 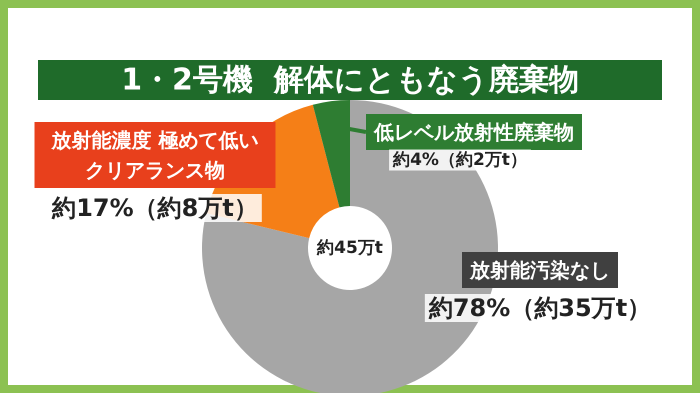 What do you see at coordinates (154, 208) in the screenshot?
I see `data-label: 約17%（約8万t）` at bounding box center [154, 208].